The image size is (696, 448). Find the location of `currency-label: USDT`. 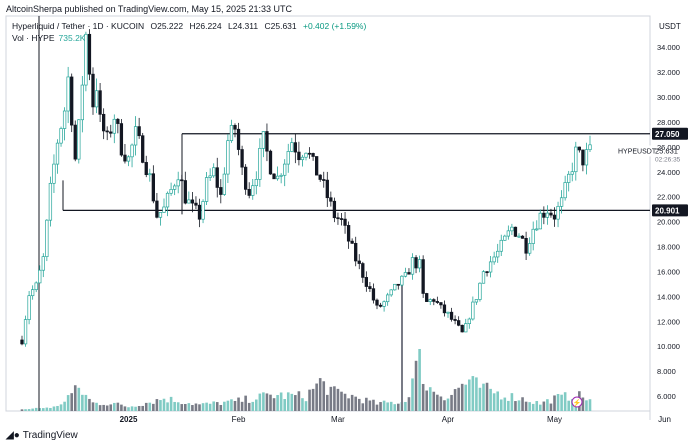

currency-label: USDT is located at coordinates (670, 26).